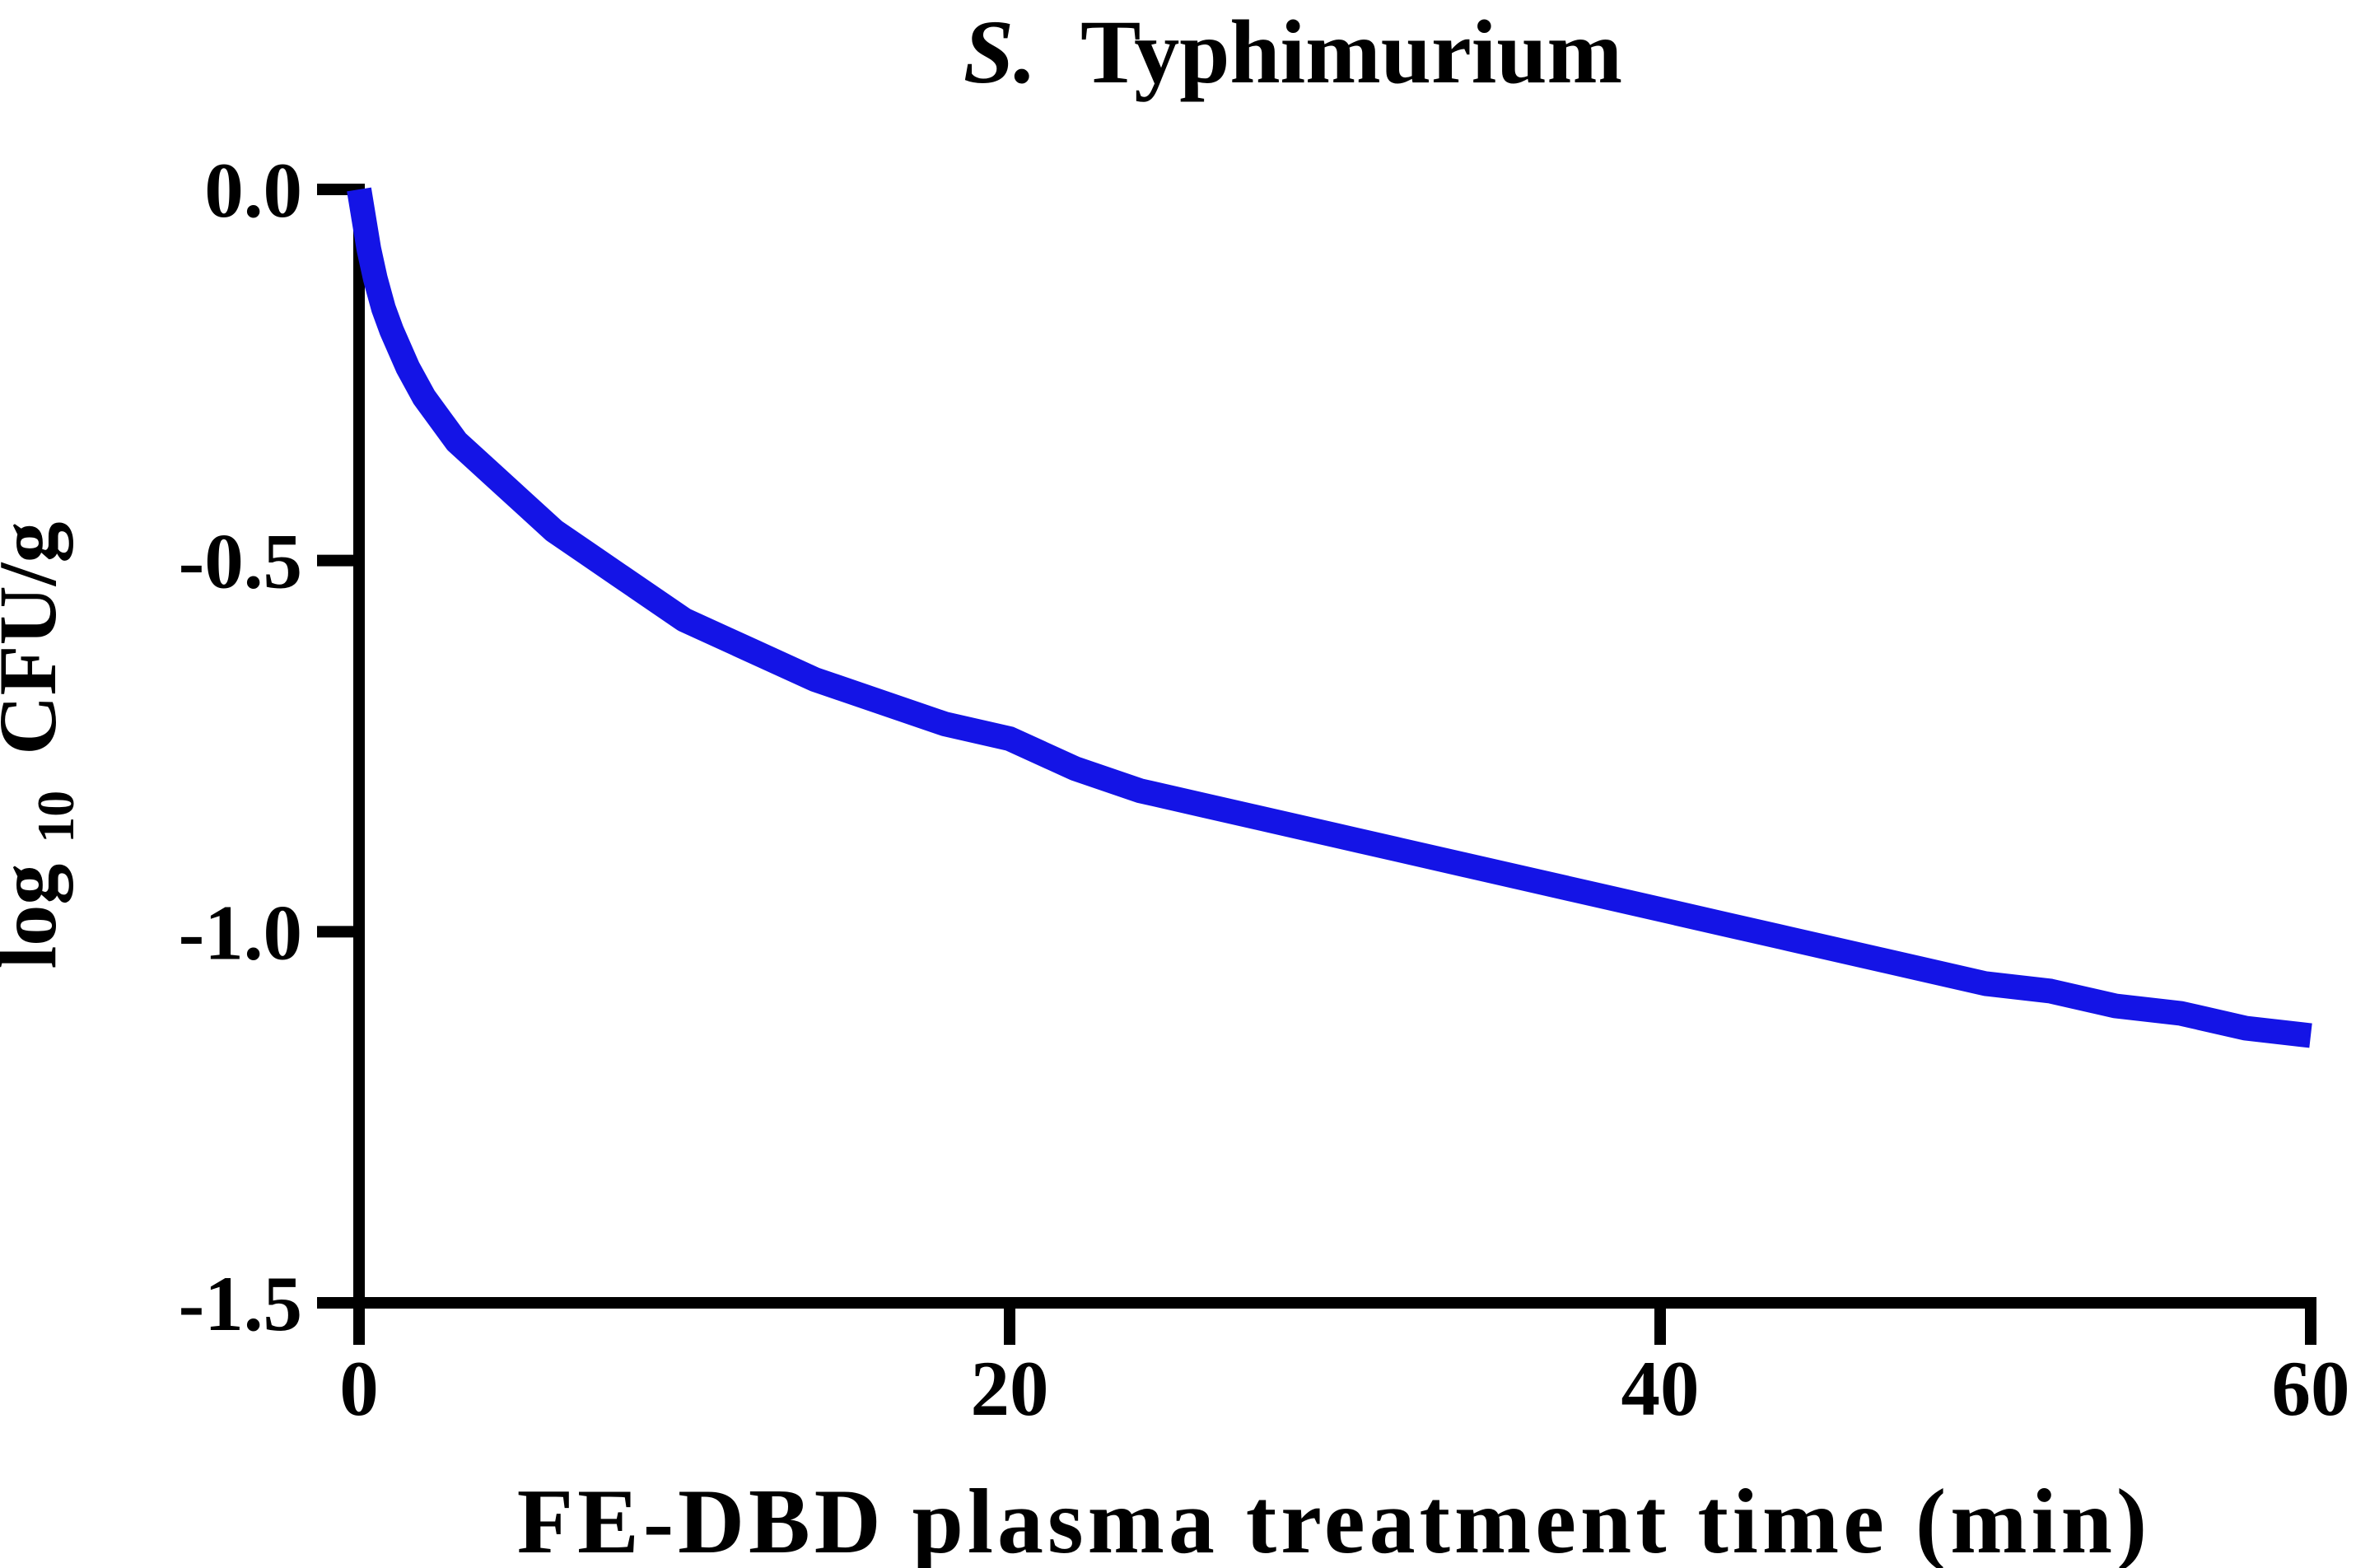 Image resolution: width=2370 pixels, height=1568 pixels. Describe the element at coordinates (1351, 52) in the screenshot. I see `chart-title-rest: Typhimurium` at that location.